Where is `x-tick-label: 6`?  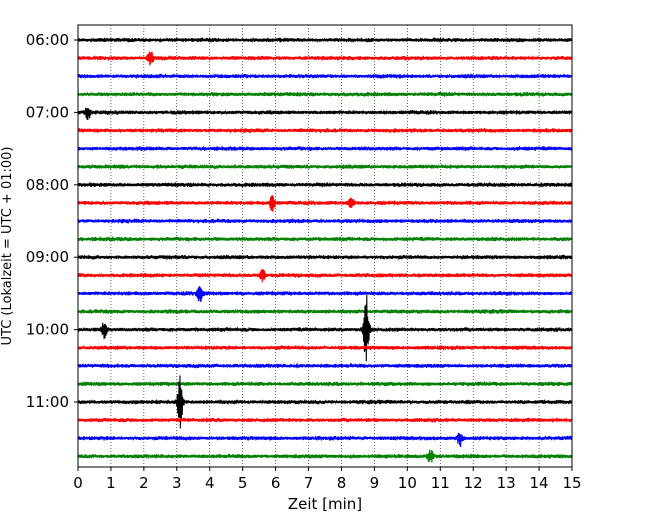 x-tick-label: 6 is located at coordinates (276, 483).